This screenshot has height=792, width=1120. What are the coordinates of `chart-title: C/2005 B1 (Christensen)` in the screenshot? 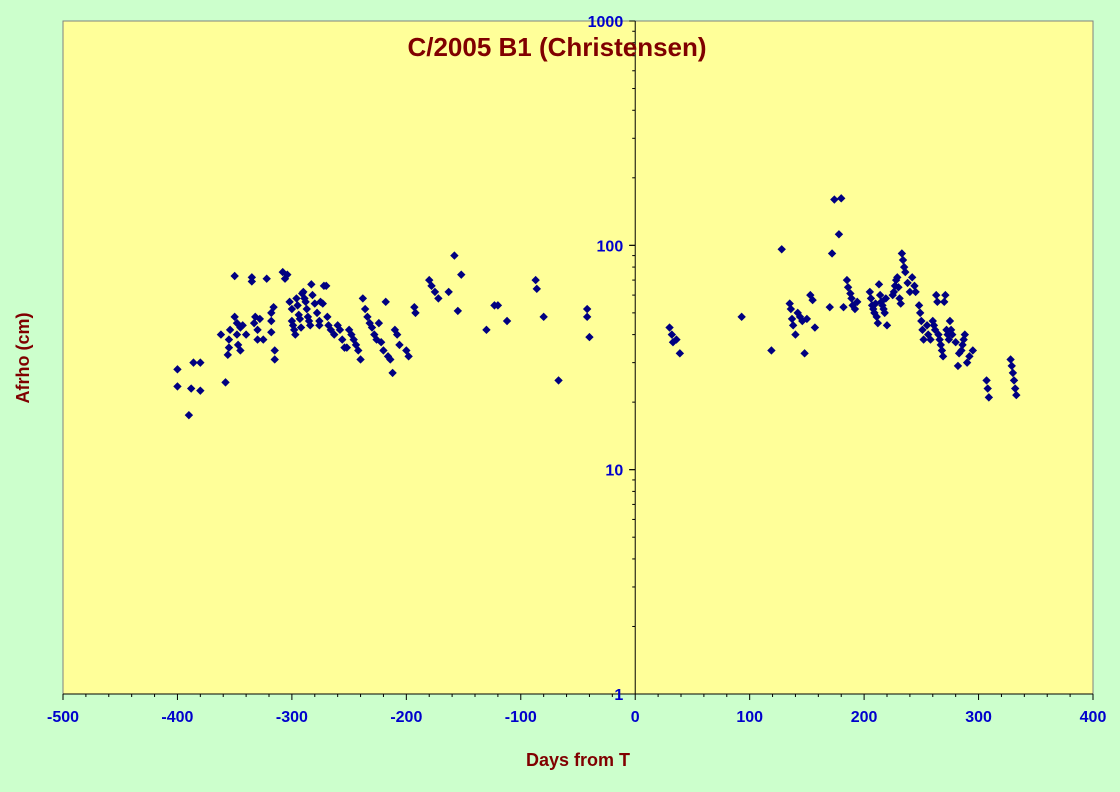 It's located at (556, 47).